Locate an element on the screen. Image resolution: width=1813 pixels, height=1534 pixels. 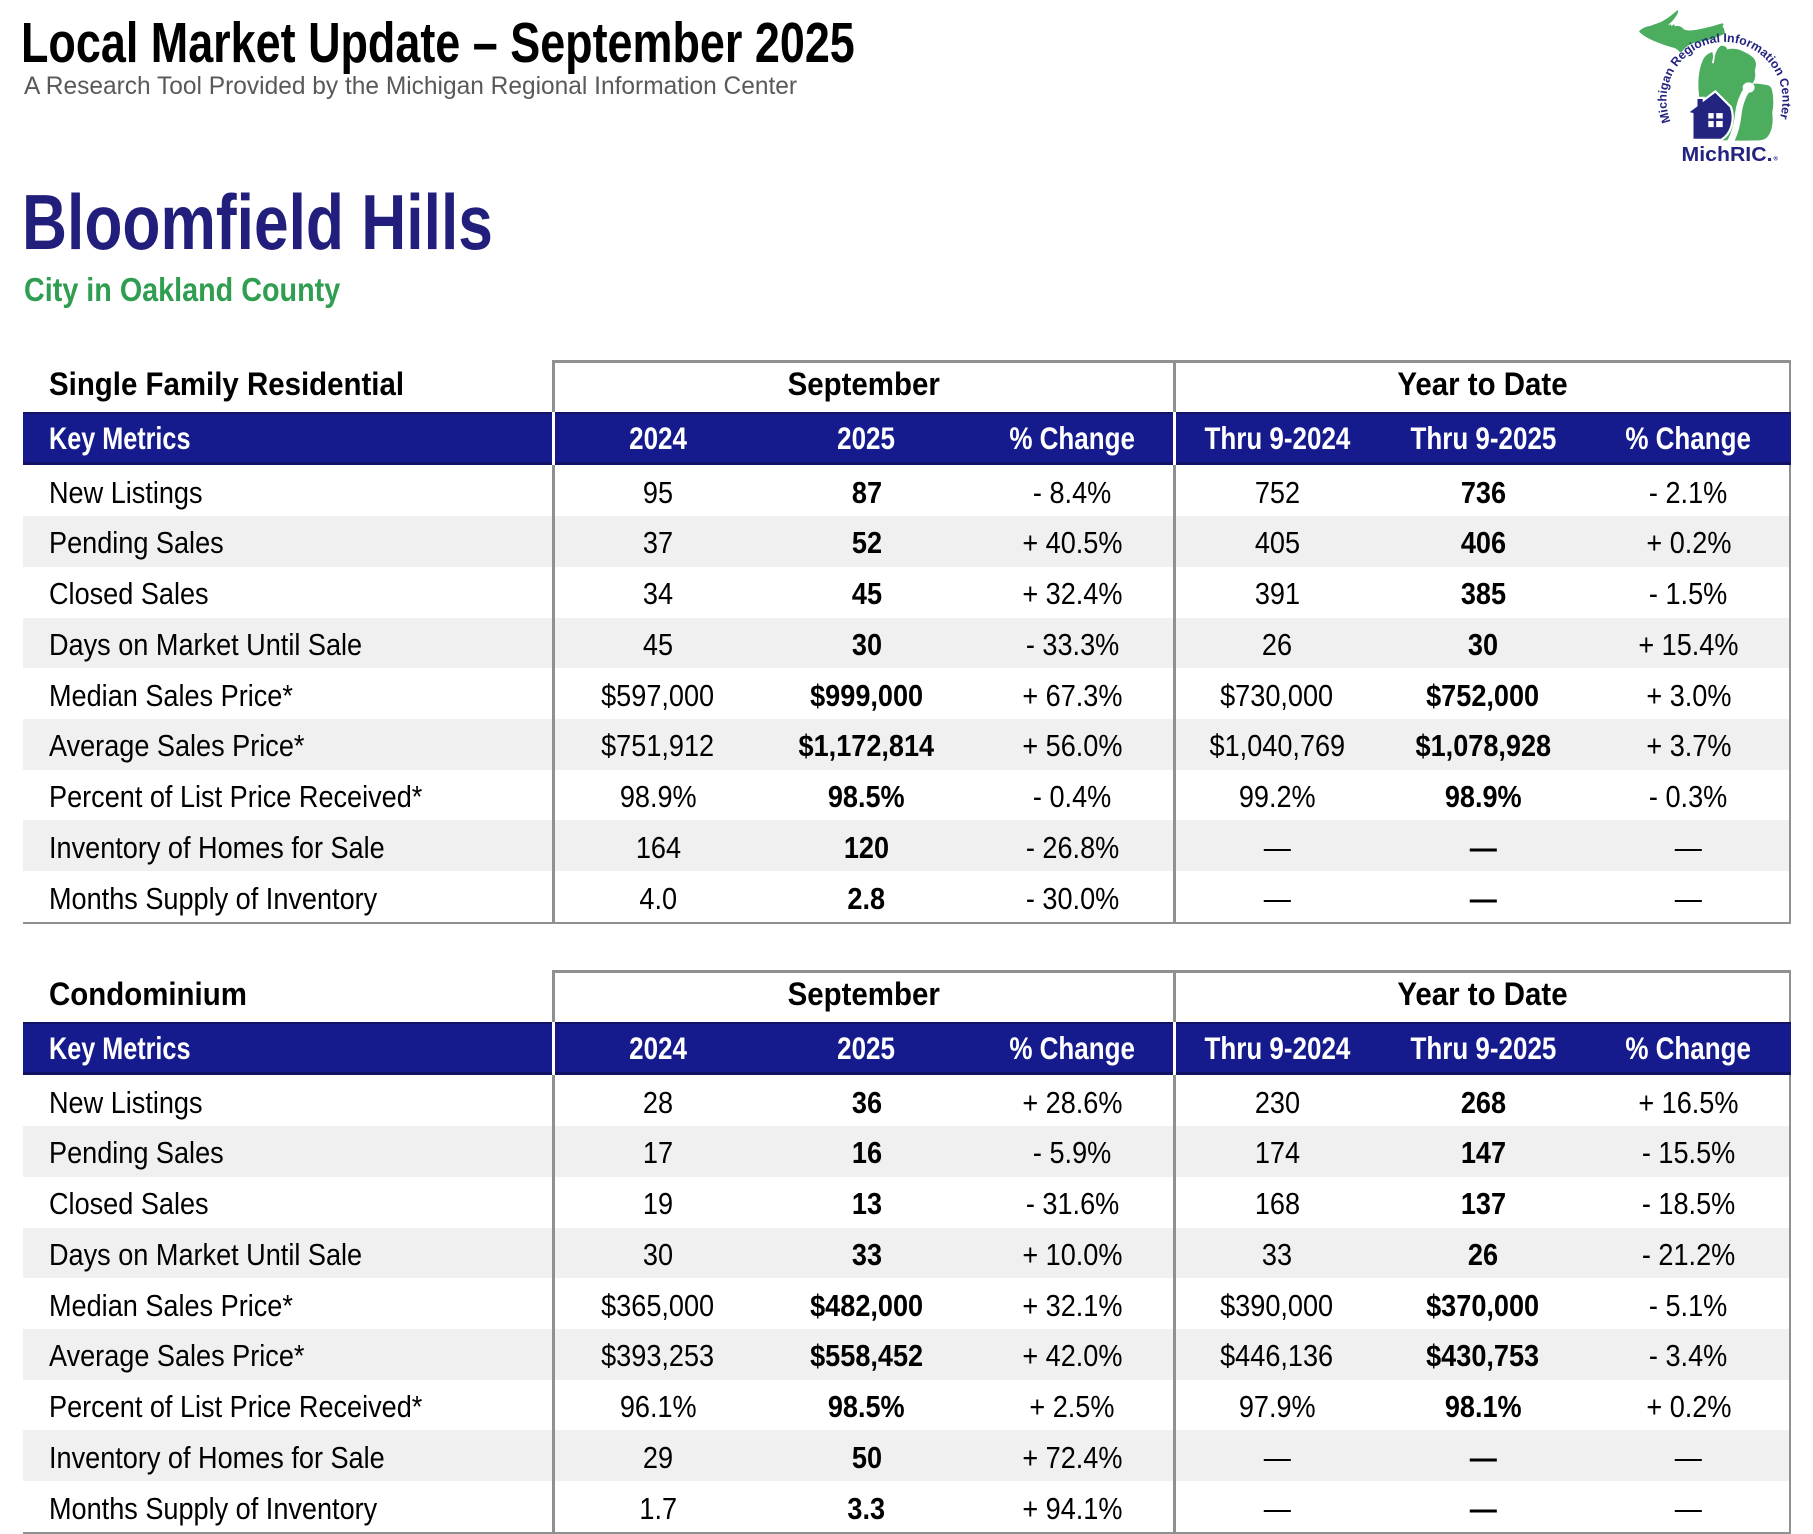
svg-text: MichRIC. is located at coordinates (1727, 154).